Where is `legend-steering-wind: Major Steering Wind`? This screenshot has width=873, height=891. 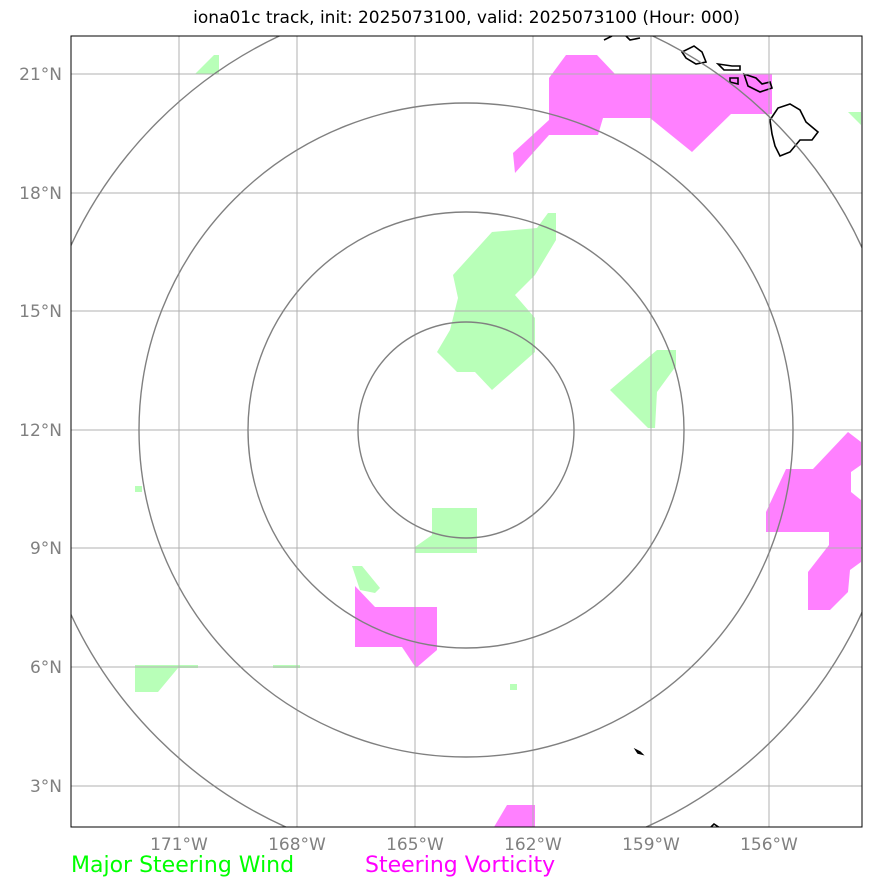 legend-steering-wind: Major Steering Wind is located at coordinates (183, 865).